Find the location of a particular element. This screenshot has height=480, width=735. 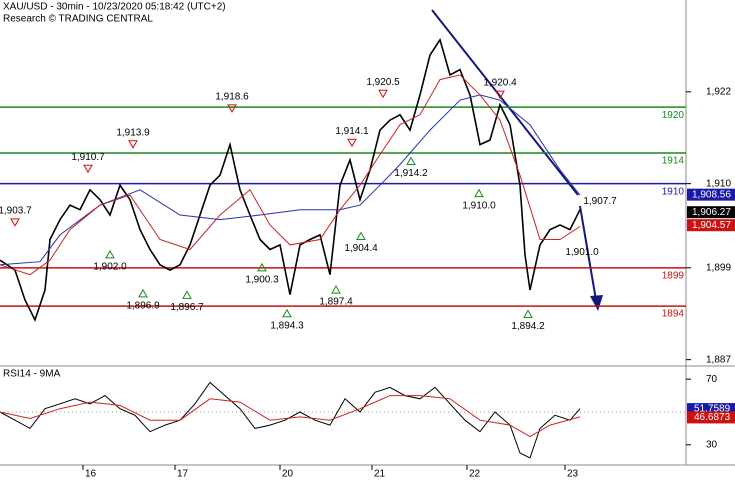

level-label: 1914 is located at coordinates (673, 161).